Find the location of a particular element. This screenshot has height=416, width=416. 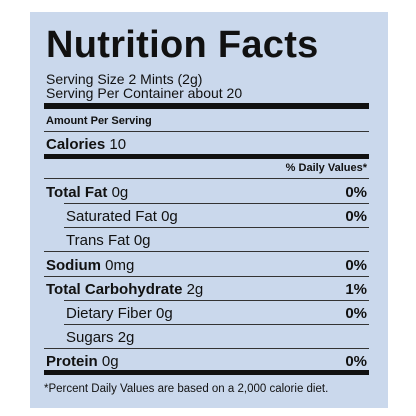

nutrient: Trans Fat 0g is located at coordinates (108, 240).